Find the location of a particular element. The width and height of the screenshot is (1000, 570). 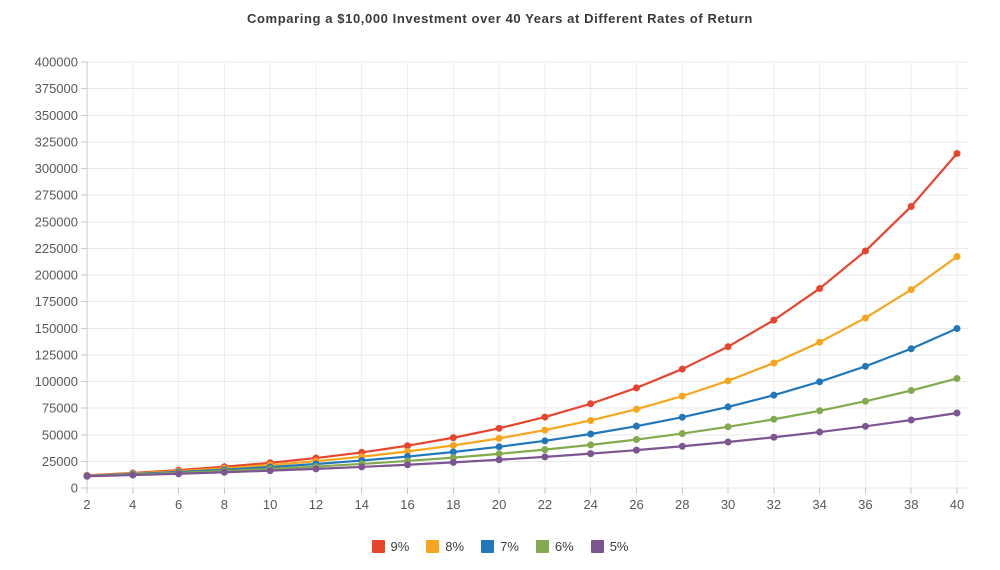

data-point-8%-year-28 is located at coordinates (682, 396).